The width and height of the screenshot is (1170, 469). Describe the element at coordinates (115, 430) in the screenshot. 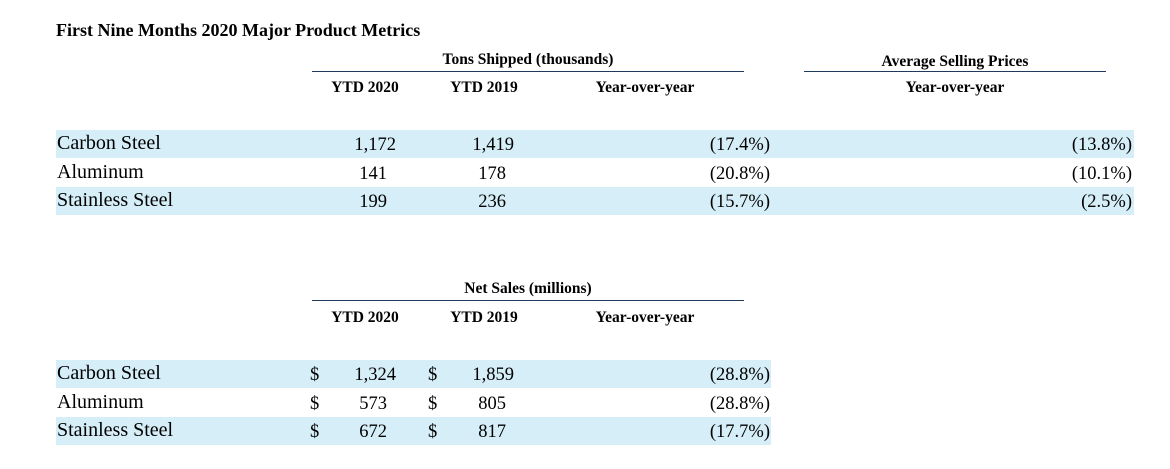

I see `sales-row-product: Stainless Steel` at that location.